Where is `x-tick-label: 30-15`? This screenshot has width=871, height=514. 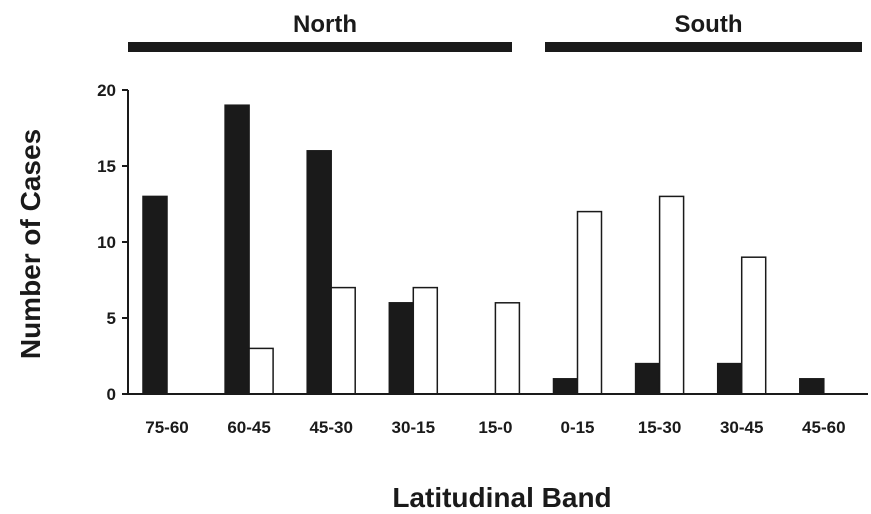
x-tick-label: 30-15 is located at coordinates (413, 427).